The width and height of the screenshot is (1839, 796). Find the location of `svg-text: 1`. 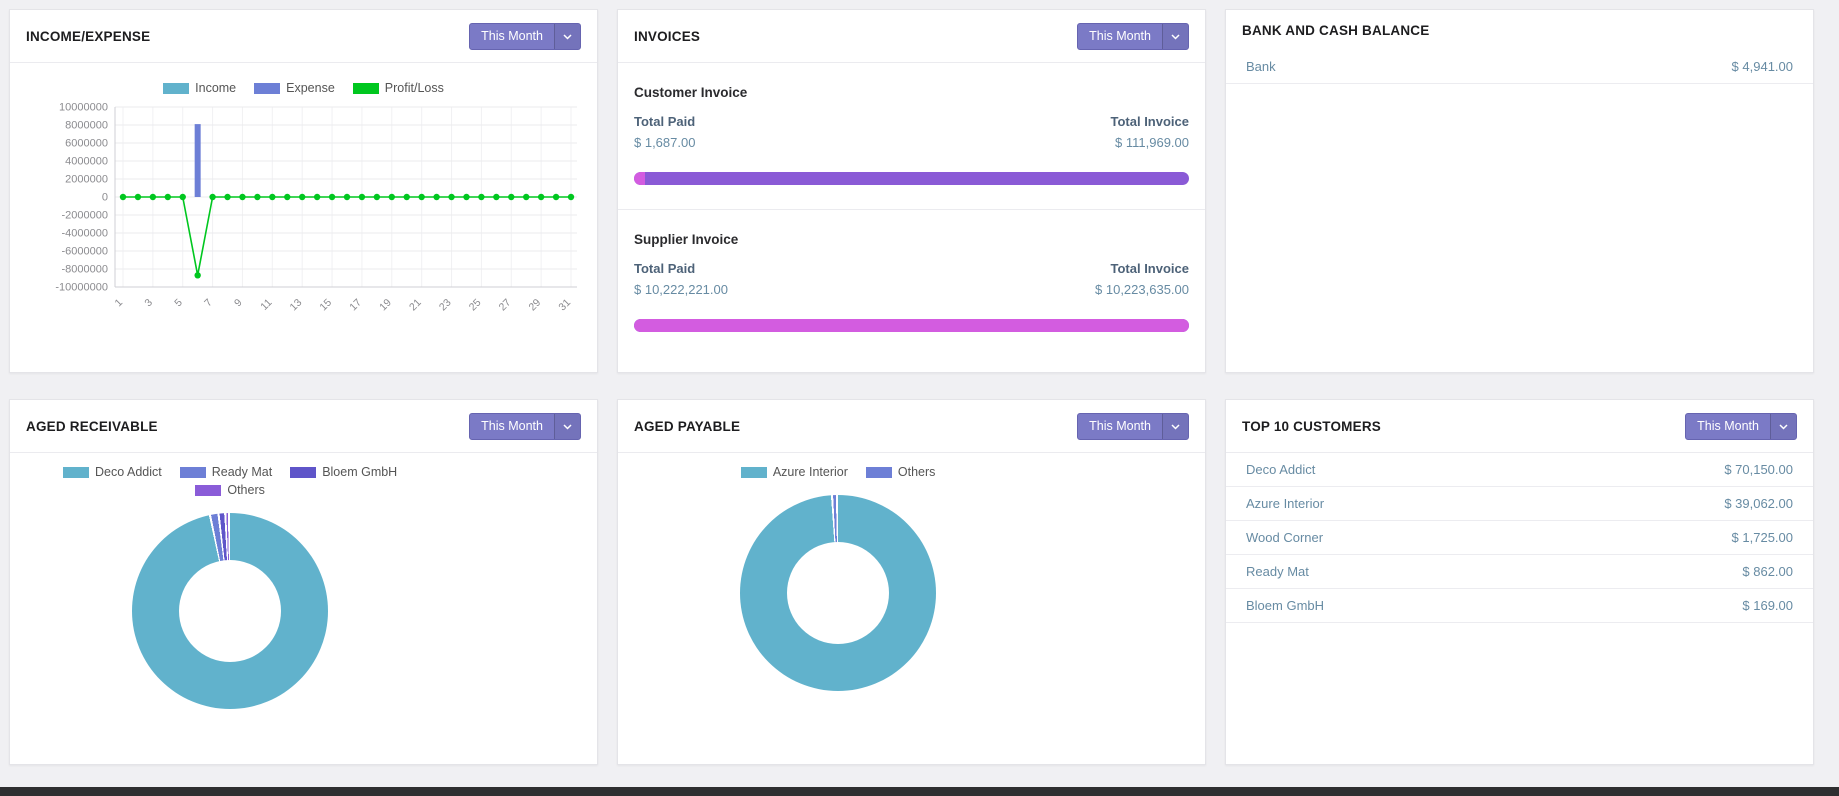

svg-text: 1 is located at coordinates (119, 303).